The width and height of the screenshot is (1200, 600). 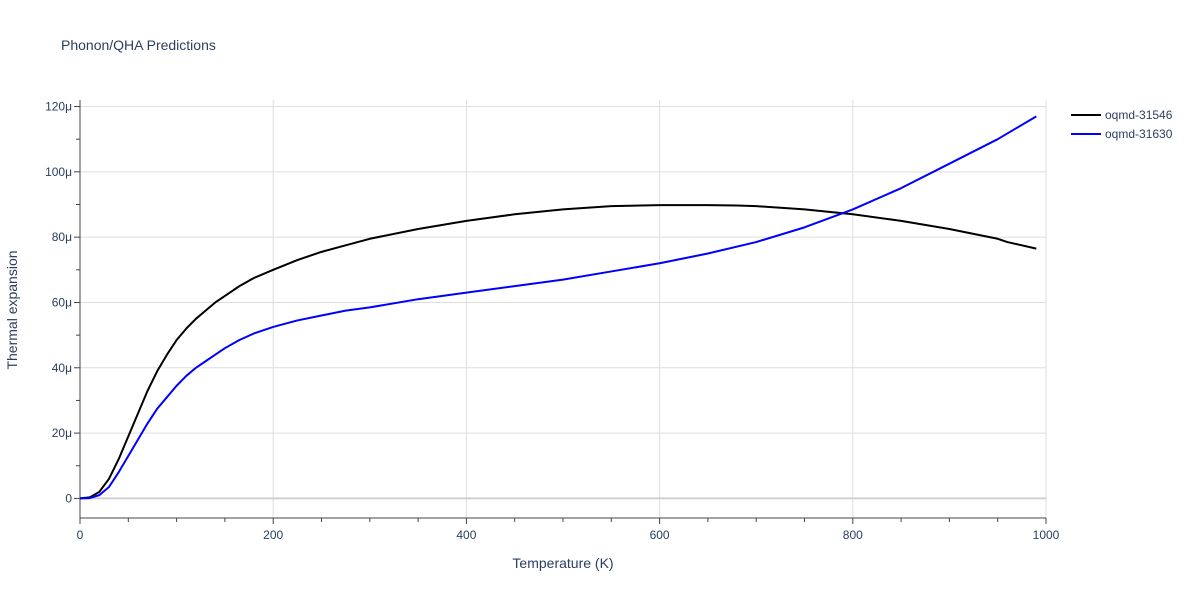 I want to click on legend-item-oqmd-31630: oqmd-31630, so click(x=1122, y=134).